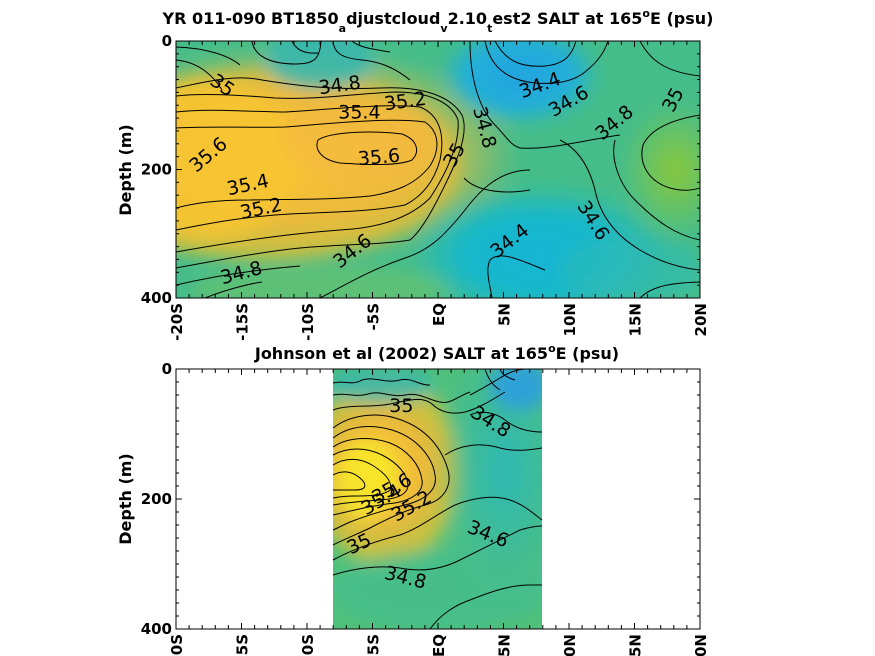 Image resolution: width=875 pixels, height=656 pixels. I want to click on contour-label: 35, so click(401, 406).